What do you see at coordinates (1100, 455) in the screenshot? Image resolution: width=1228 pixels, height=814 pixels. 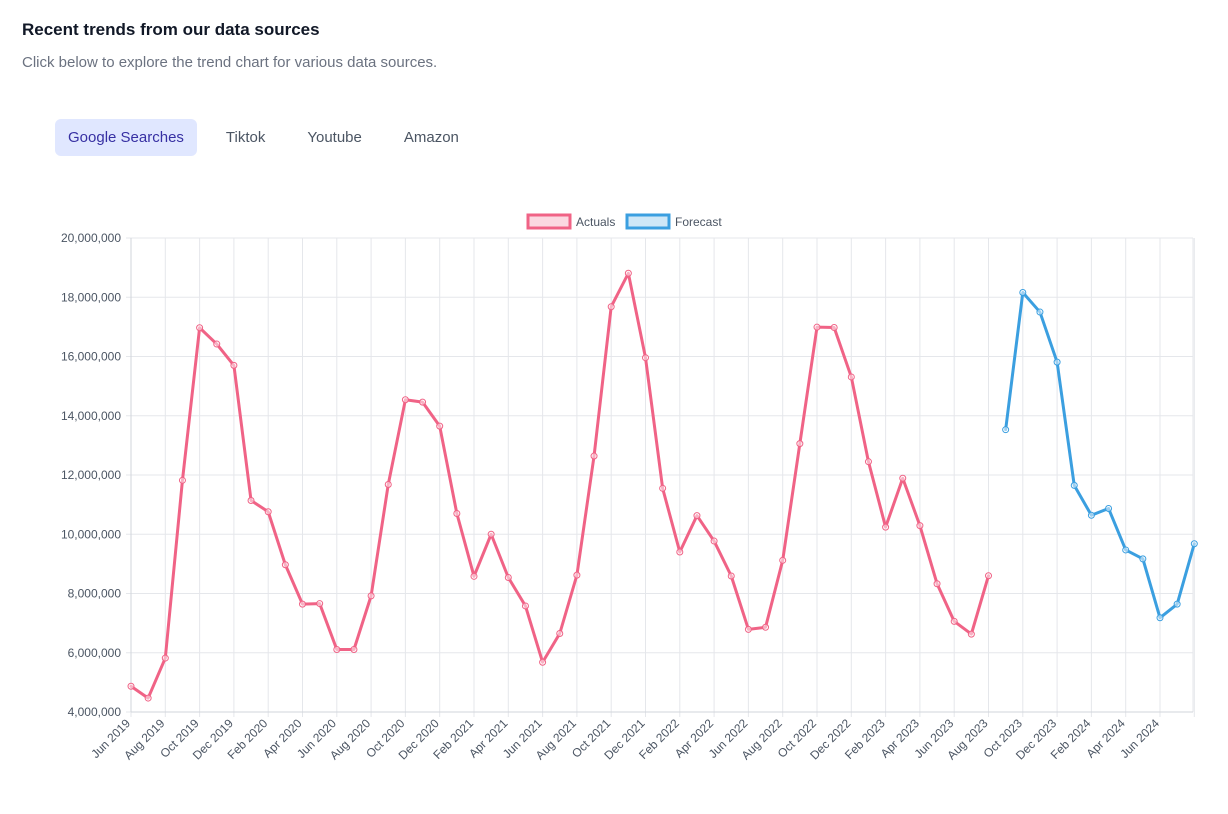 I see `forecast-line` at bounding box center [1100, 455].